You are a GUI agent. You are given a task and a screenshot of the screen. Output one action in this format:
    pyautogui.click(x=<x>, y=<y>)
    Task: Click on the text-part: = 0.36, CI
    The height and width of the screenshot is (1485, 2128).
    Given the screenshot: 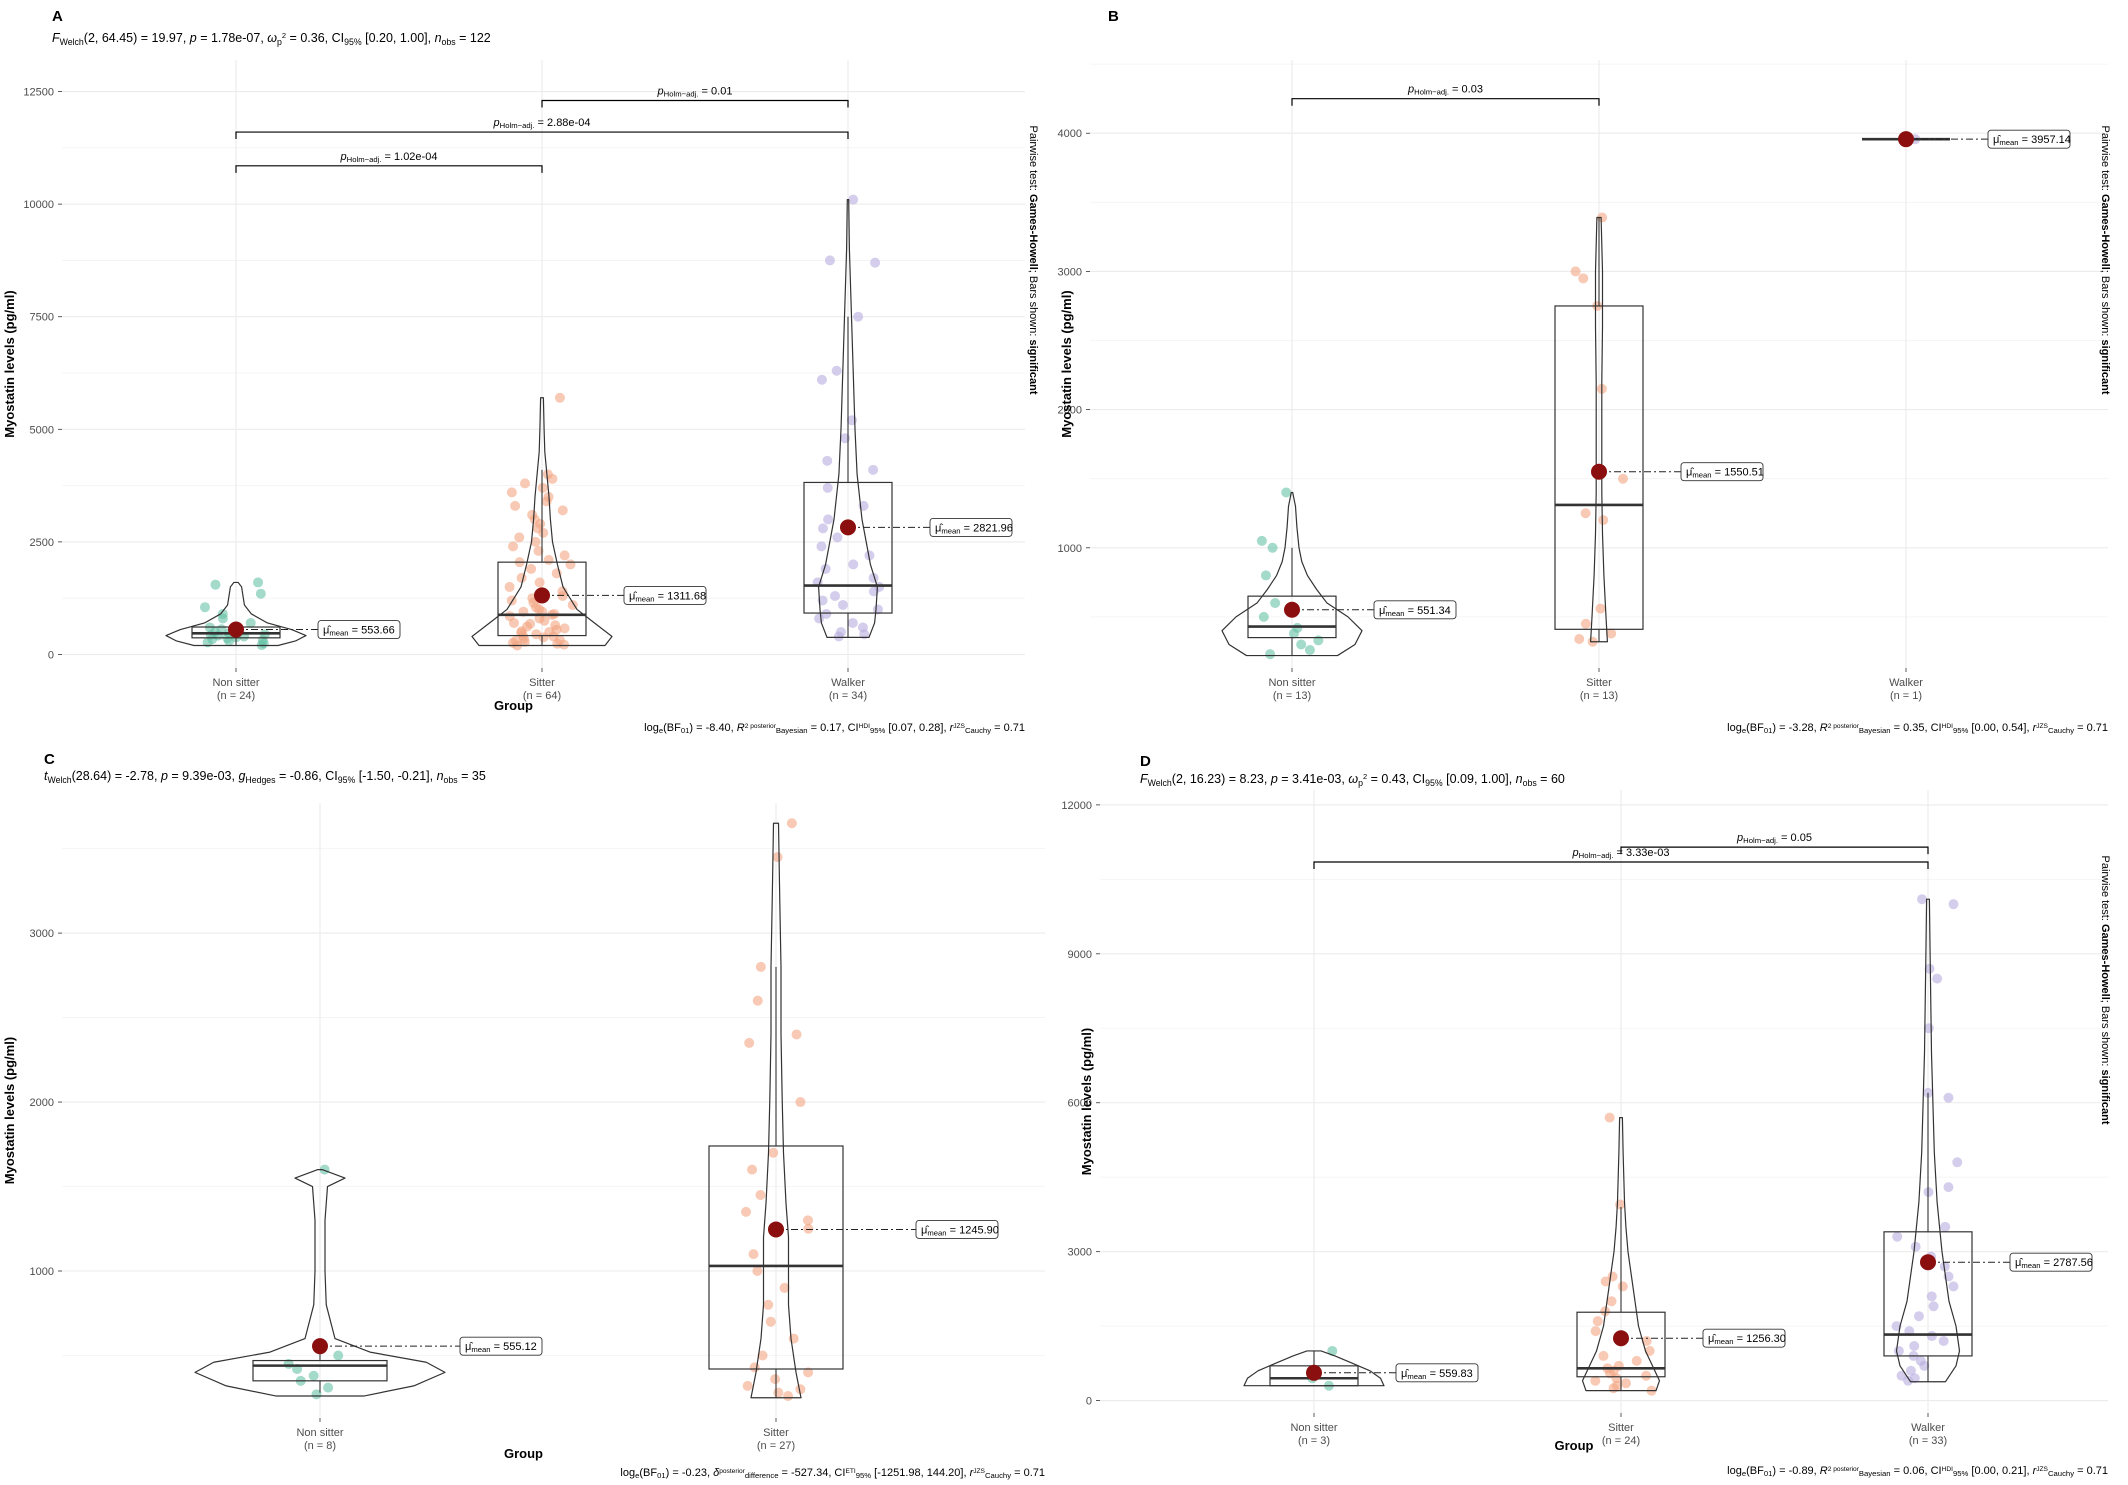 What is the action you would take?
    pyautogui.click(x=315, y=38)
    